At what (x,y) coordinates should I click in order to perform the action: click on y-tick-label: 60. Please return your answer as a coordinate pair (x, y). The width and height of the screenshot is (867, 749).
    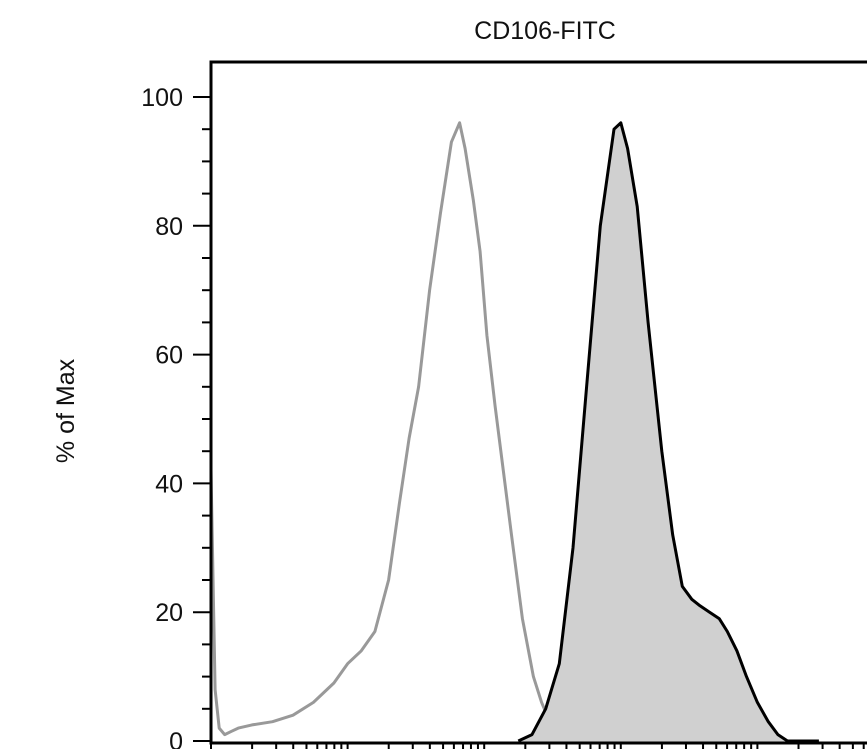
    Looking at the image, I should click on (169, 356).